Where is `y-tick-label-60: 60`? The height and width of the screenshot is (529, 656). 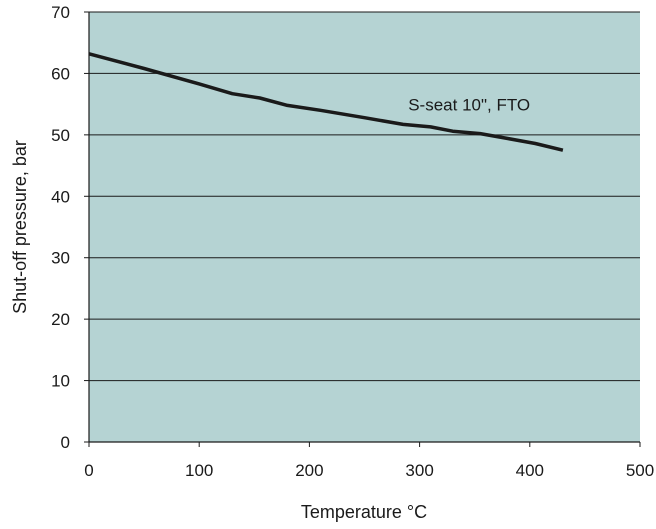
y-tick-label-60: 60 is located at coordinates (60, 73).